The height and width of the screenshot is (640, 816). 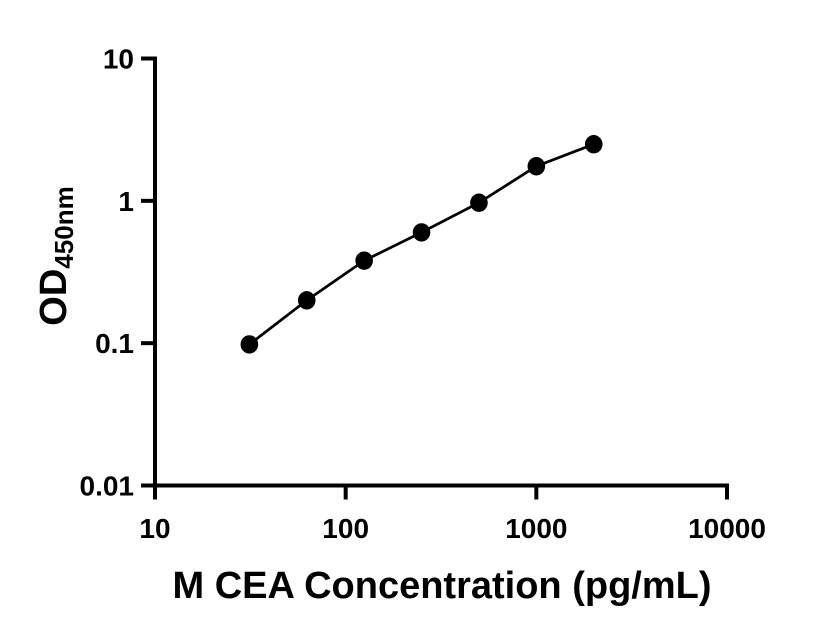 What do you see at coordinates (154, 528) in the screenshot?
I see `x-axis-tick-label: 10` at bounding box center [154, 528].